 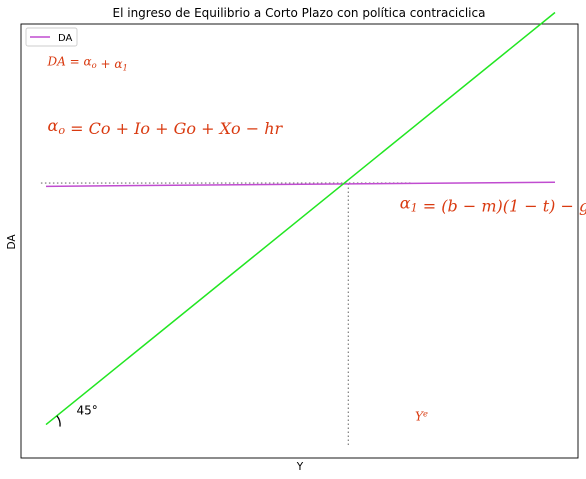 What do you see at coordinates (12, 242) in the screenshot?
I see `y-axis-label: DA` at bounding box center [12, 242].